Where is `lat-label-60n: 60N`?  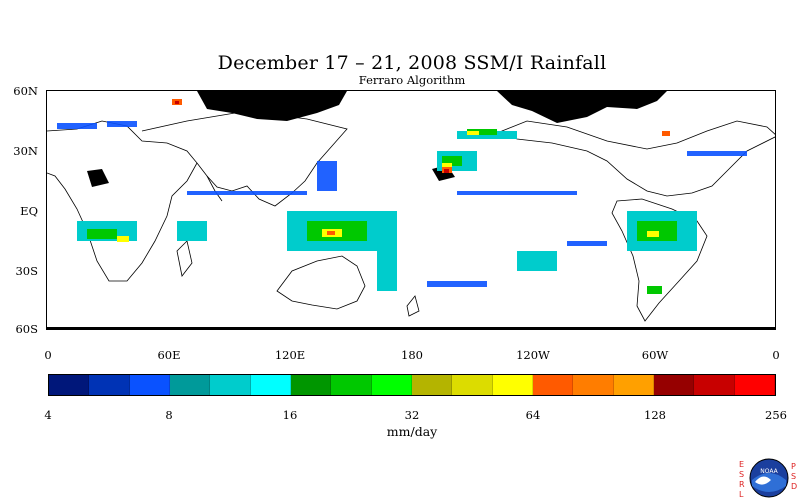
lat-label-60n: 60N is located at coordinates (25, 91).